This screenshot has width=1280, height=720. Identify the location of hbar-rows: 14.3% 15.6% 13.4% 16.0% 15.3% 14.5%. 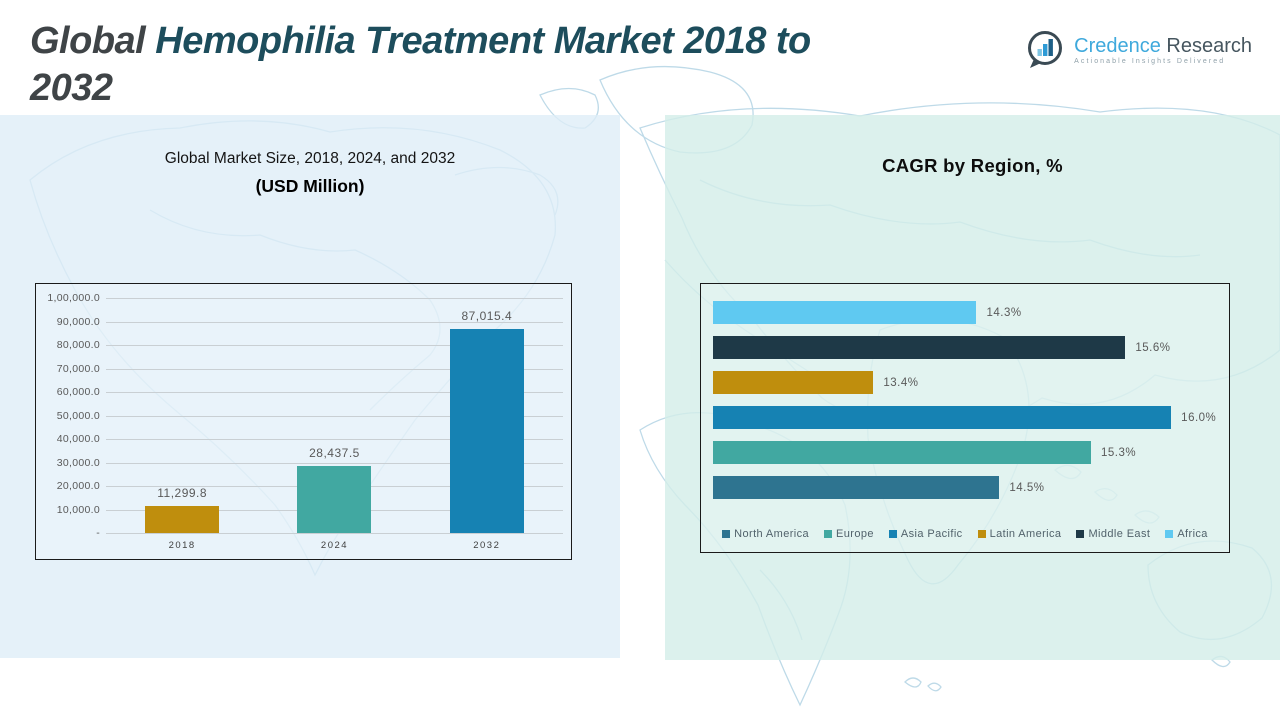
(965, 406).